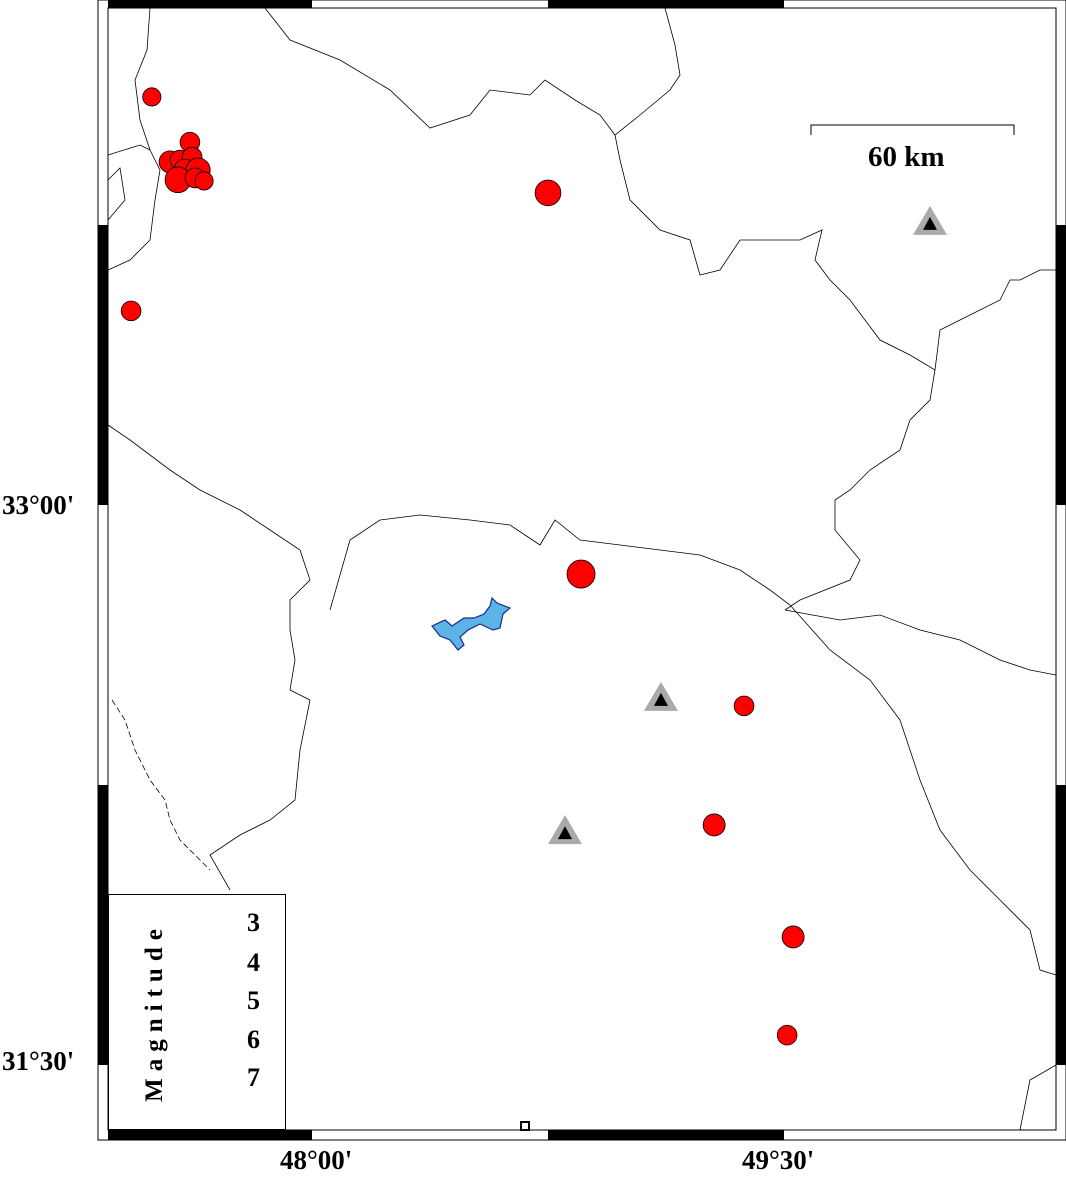  Describe the element at coordinates (253, 1000) in the screenshot. I see `legend-label: 5` at that location.